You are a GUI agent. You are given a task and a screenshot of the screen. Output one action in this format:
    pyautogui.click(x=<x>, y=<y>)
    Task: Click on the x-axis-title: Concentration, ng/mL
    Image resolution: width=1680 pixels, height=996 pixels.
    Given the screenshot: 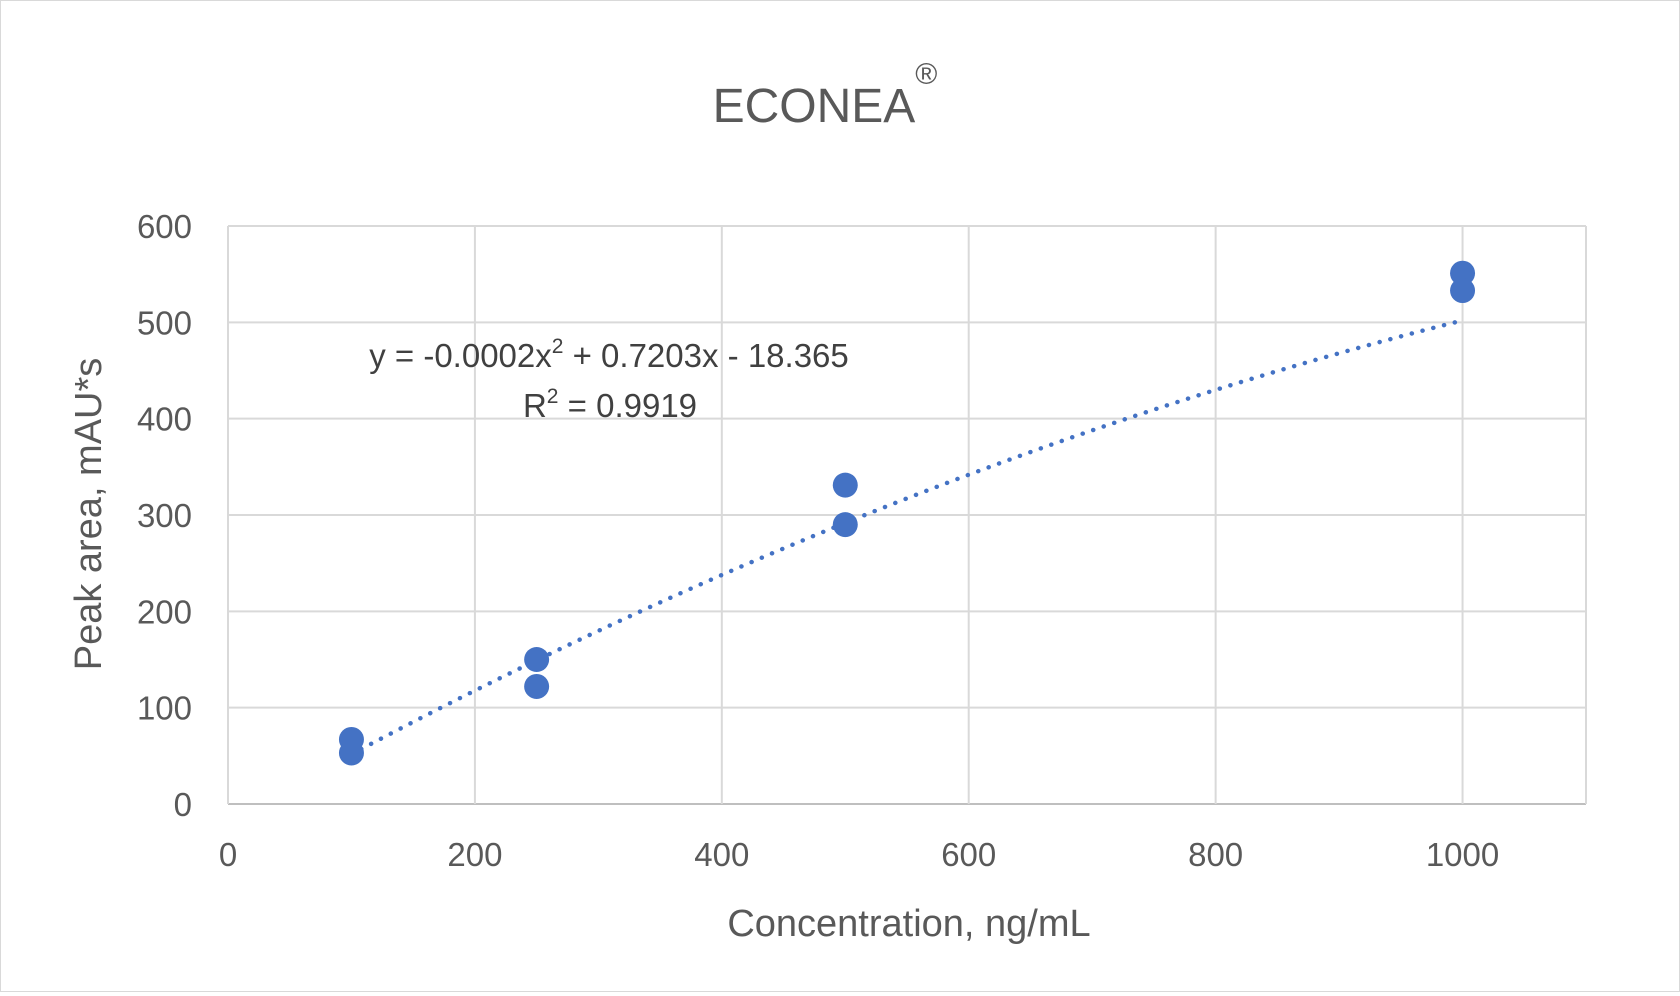 What is the action you would take?
    pyautogui.click(x=908, y=924)
    